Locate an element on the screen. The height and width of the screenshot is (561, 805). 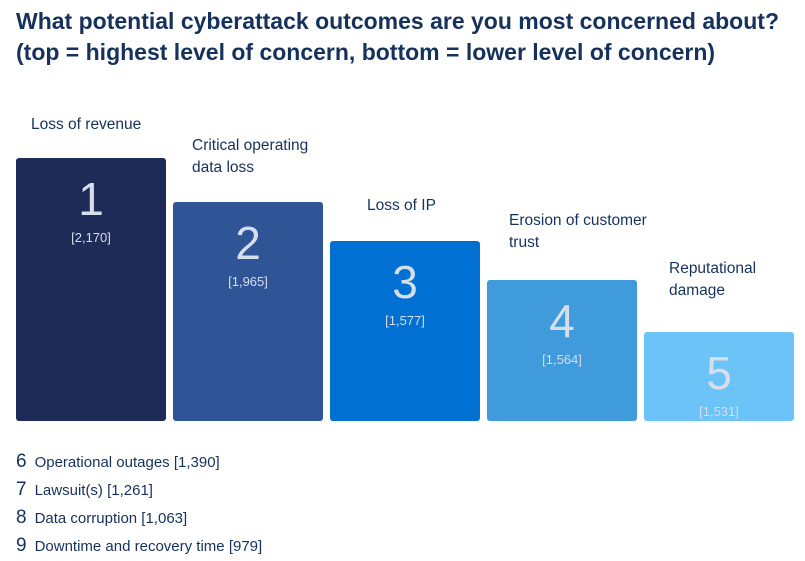
bar-4: 4 [1,564] is located at coordinates (562, 350).